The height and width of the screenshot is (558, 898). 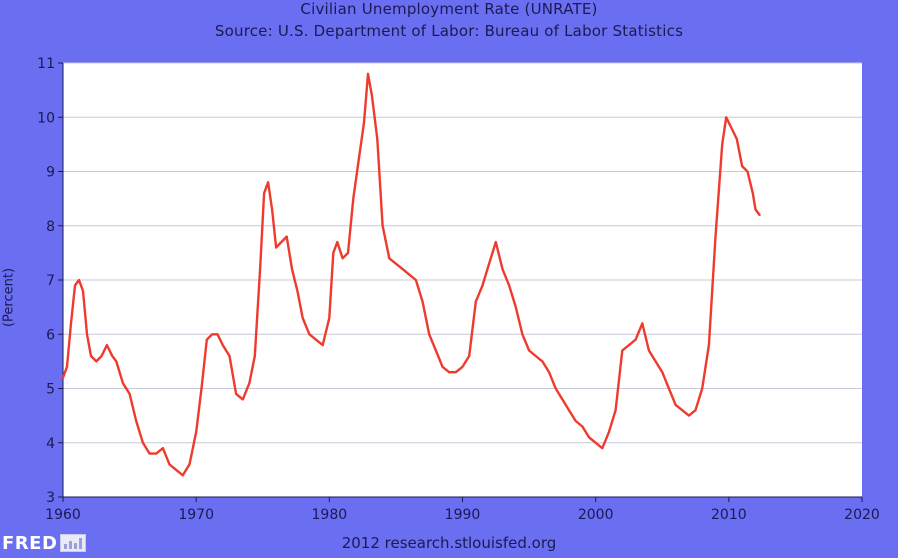 I want to click on footer-source: 2012 research.stlouisfed.org, so click(x=449, y=543).